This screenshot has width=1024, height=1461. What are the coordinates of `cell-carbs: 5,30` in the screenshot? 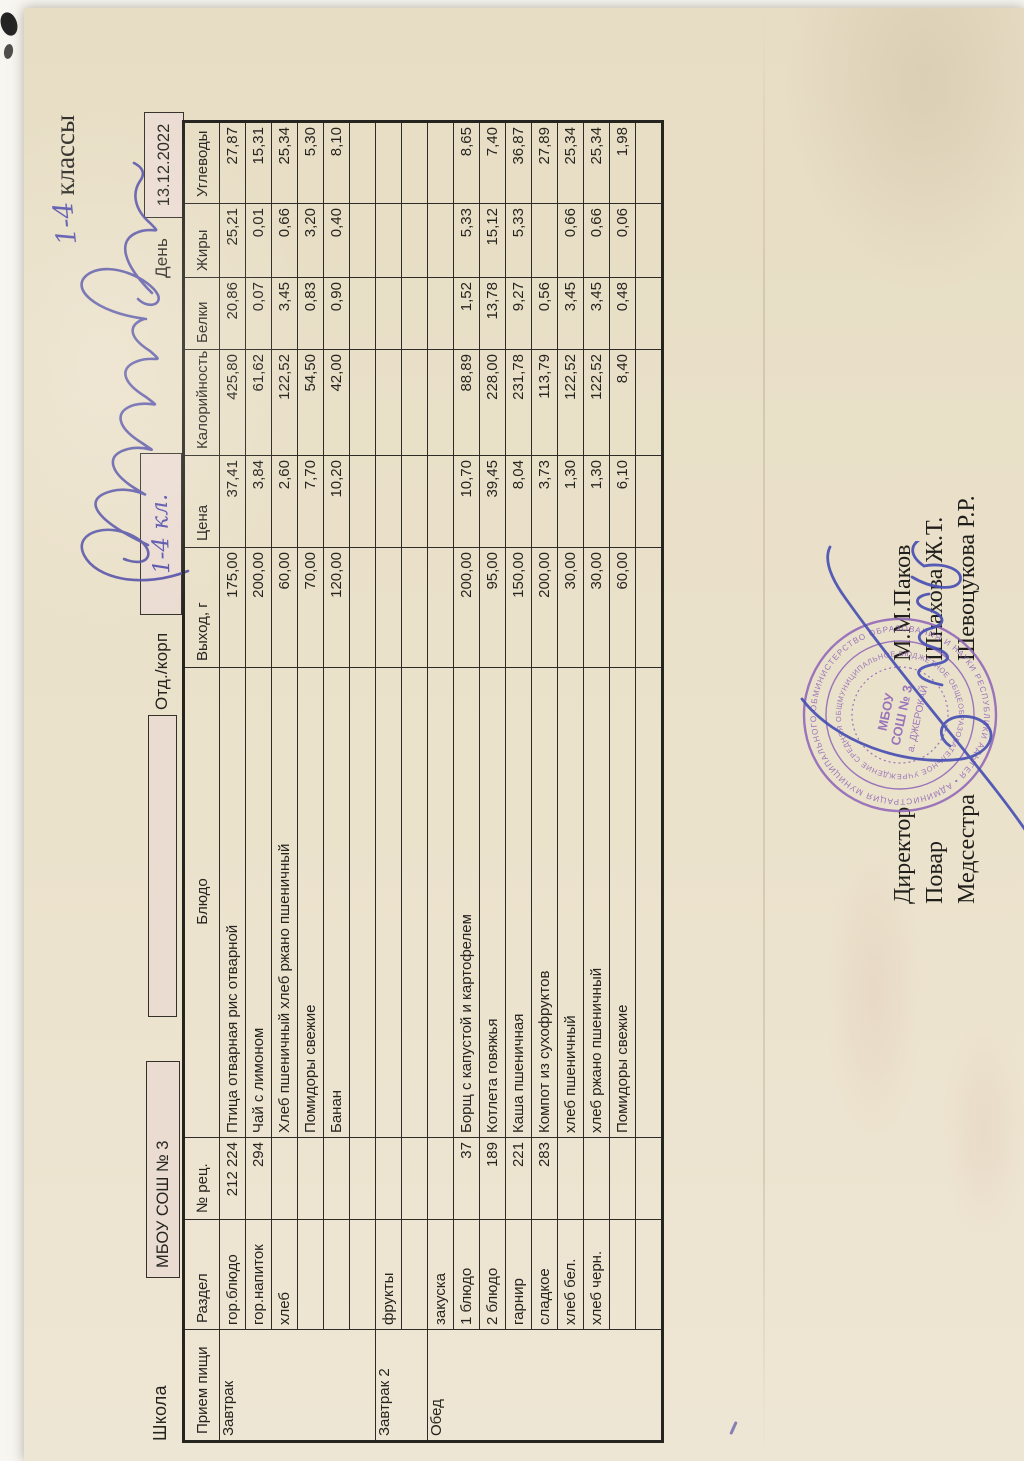 It's located at (310, 162).